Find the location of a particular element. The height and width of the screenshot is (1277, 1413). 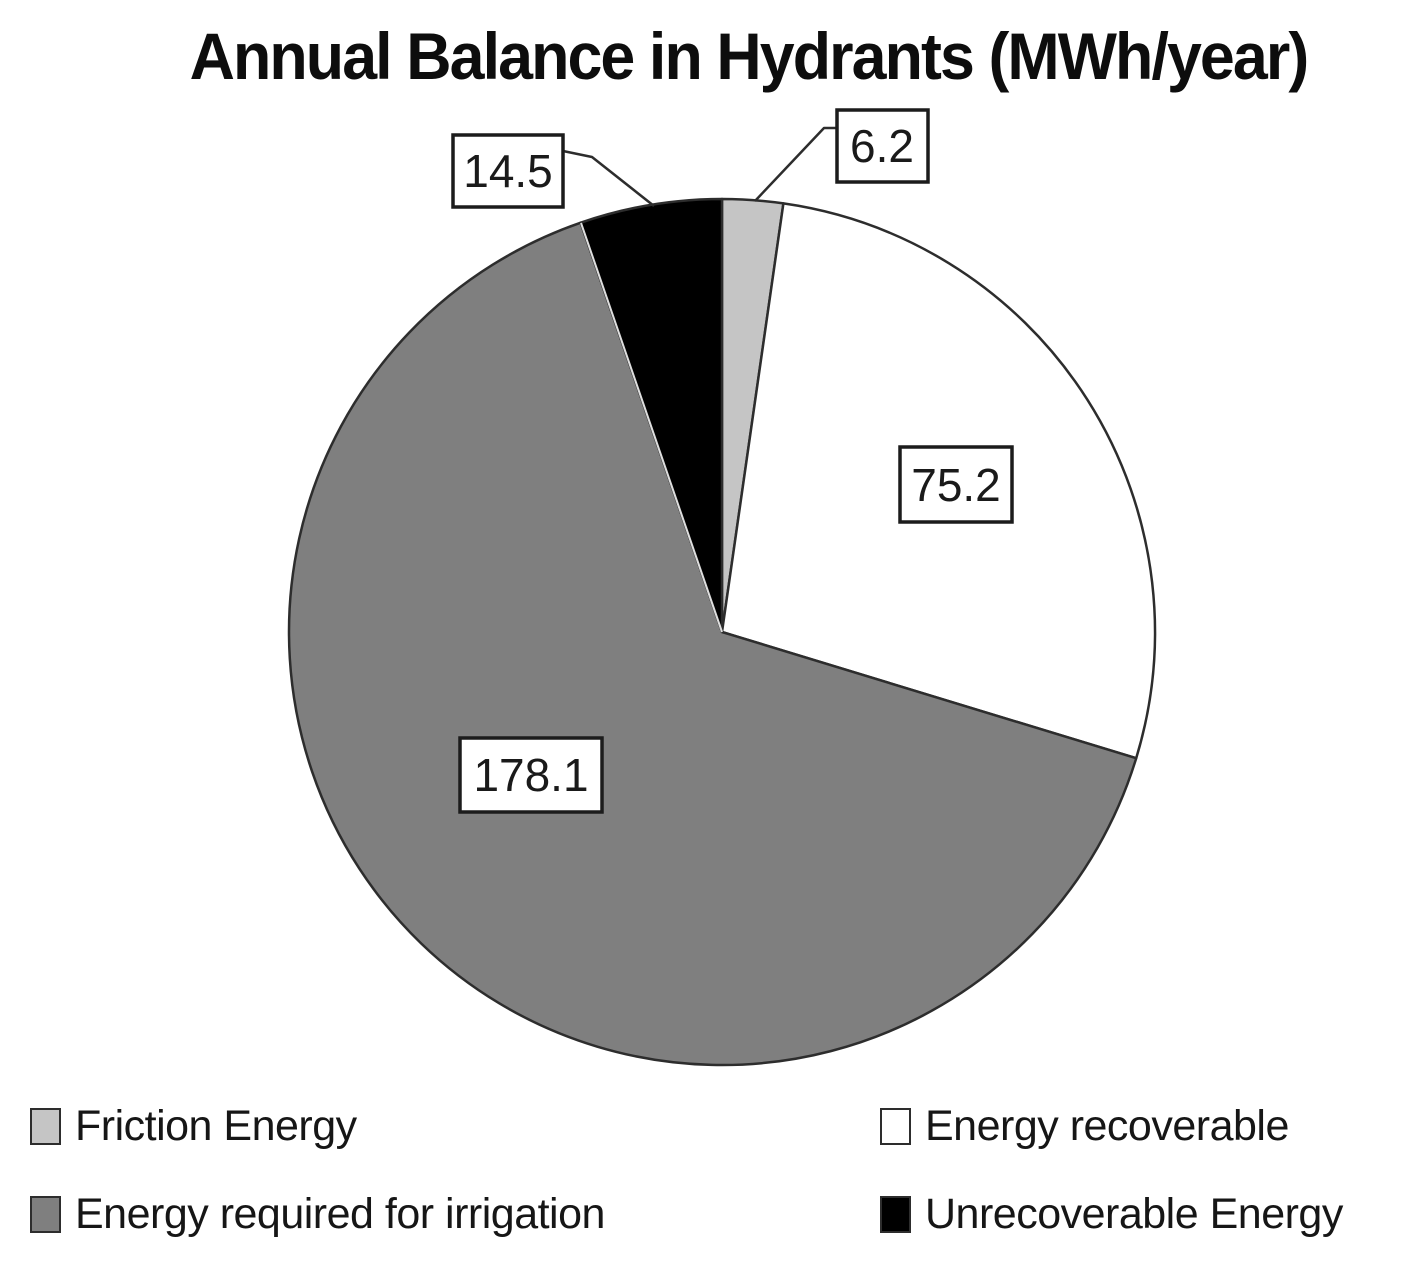

data-label-recoverable: 75.2 is located at coordinates (956, 484).